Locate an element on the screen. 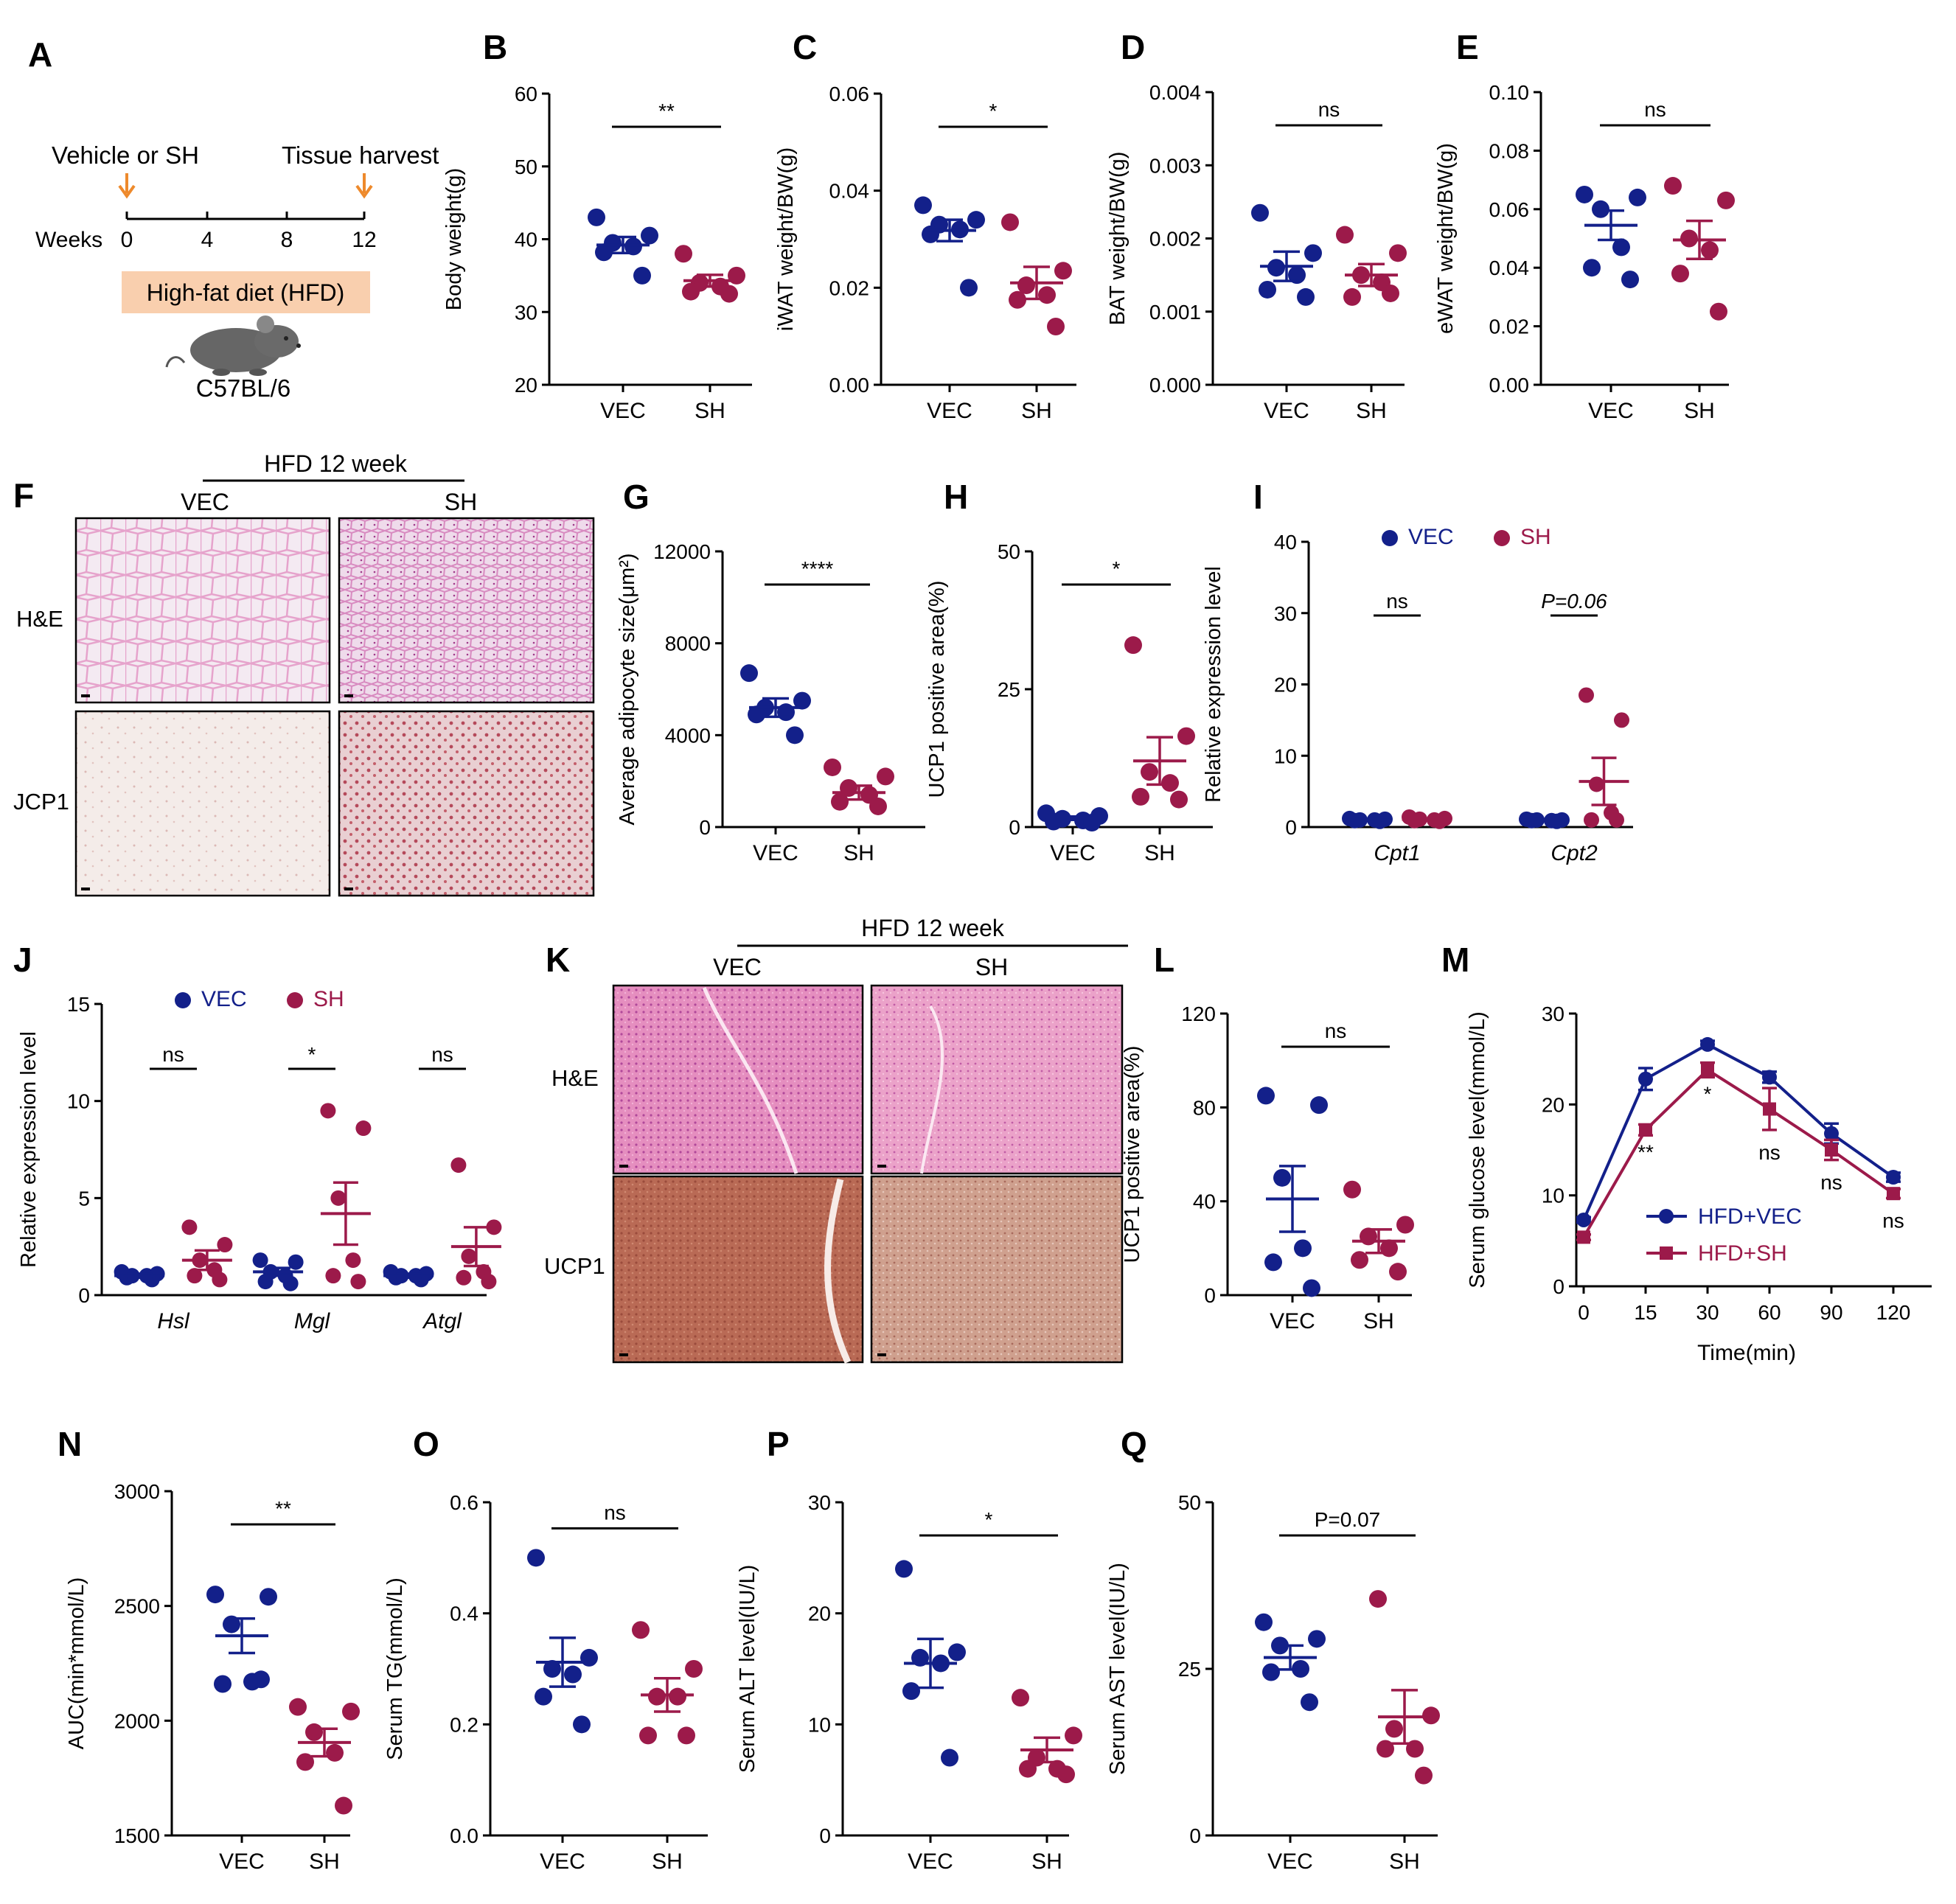 This screenshot has height=1904, width=1956. series-line is located at coordinates (1738, 1152).